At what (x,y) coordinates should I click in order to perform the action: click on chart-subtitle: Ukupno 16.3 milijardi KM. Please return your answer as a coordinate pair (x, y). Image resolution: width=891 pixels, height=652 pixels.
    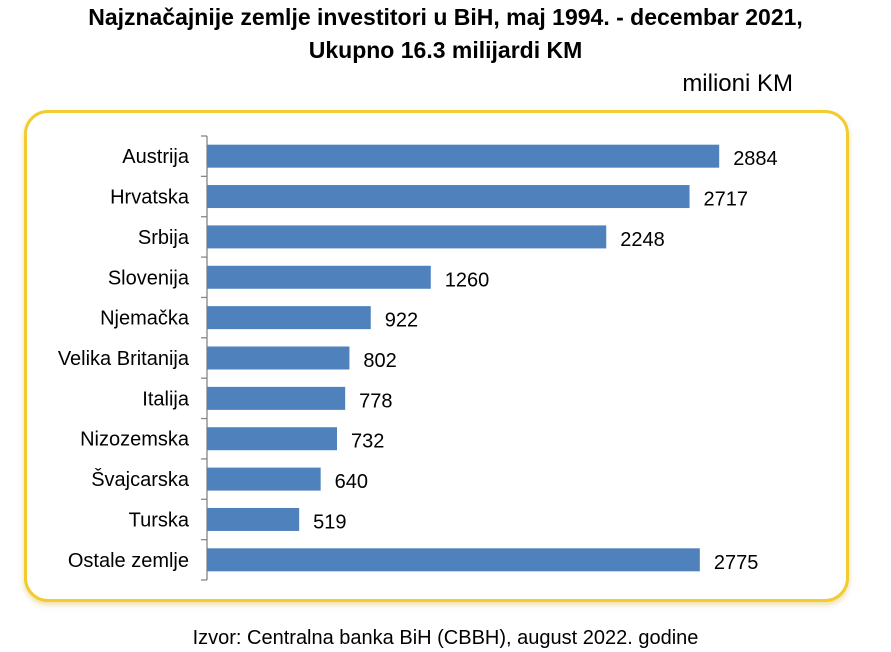
    Looking at the image, I should click on (445, 50).